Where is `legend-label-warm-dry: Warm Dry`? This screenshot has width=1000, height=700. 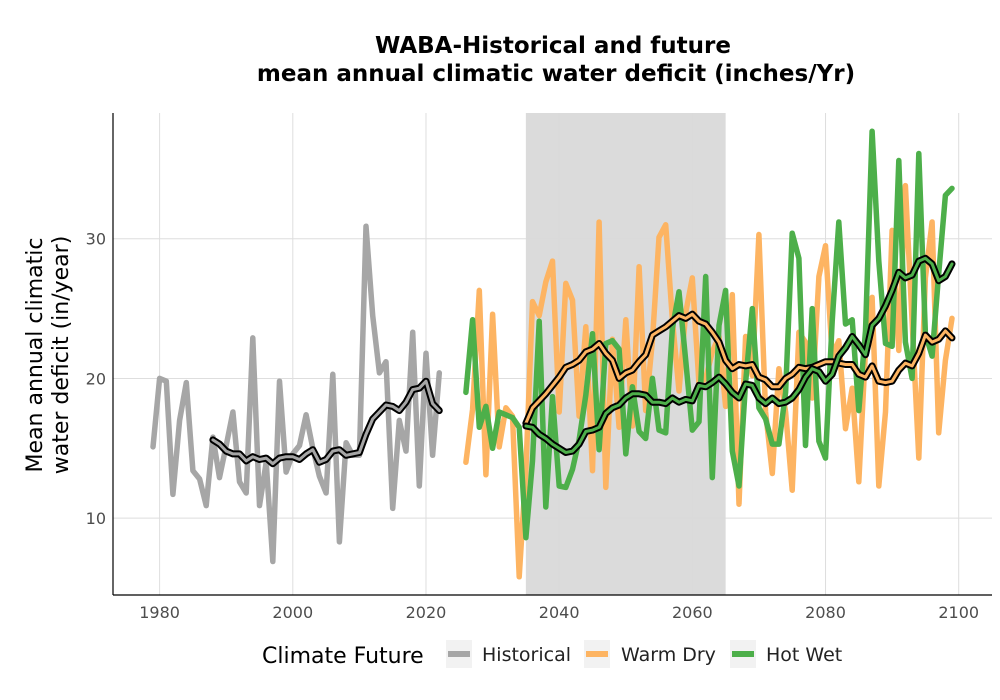 legend-label-warm-dry: Warm Dry is located at coordinates (668, 655).